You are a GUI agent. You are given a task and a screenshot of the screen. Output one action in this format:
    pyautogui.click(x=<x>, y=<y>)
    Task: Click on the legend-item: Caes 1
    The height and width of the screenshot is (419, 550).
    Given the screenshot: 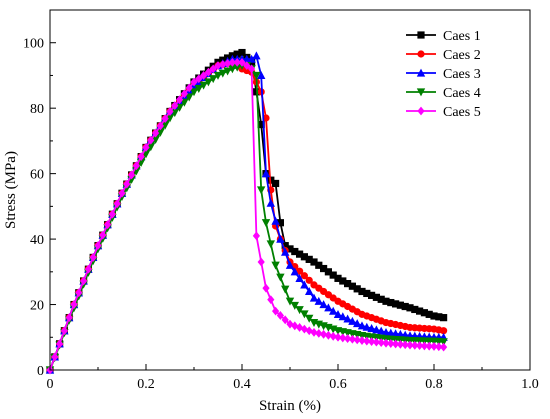 What is the action you would take?
    pyautogui.click(x=443, y=36)
    